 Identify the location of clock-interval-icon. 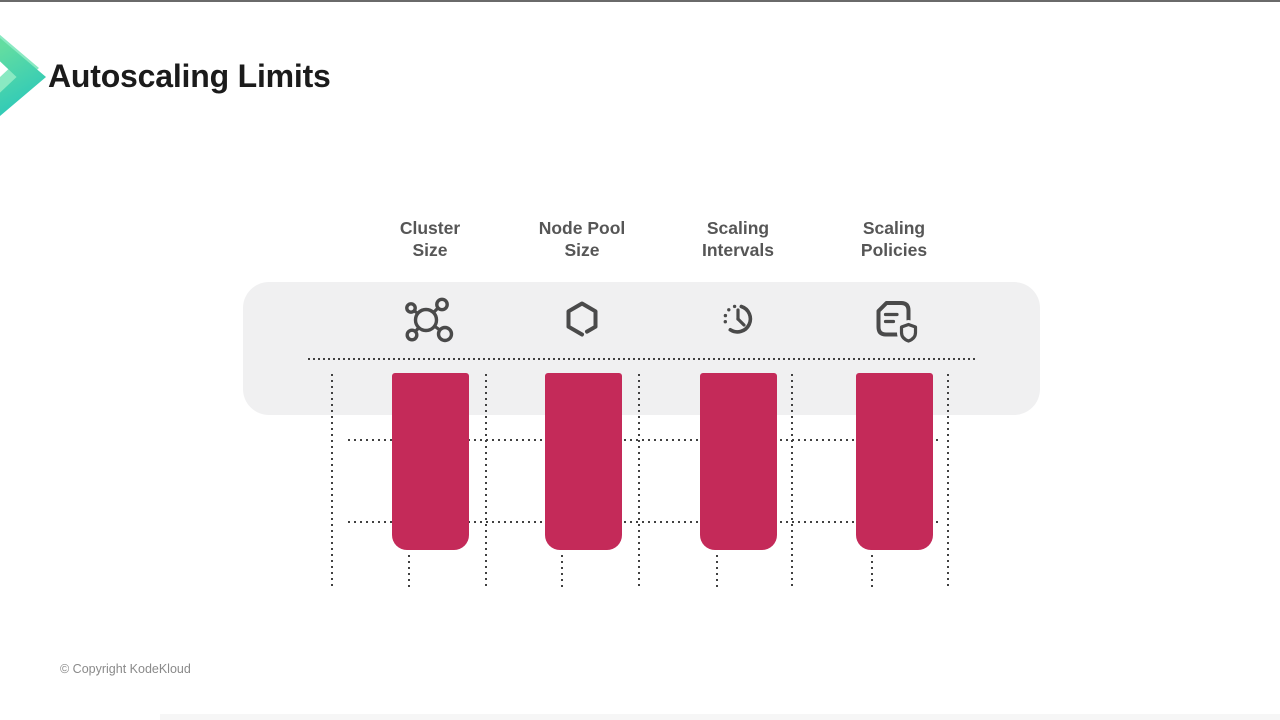
(738, 319).